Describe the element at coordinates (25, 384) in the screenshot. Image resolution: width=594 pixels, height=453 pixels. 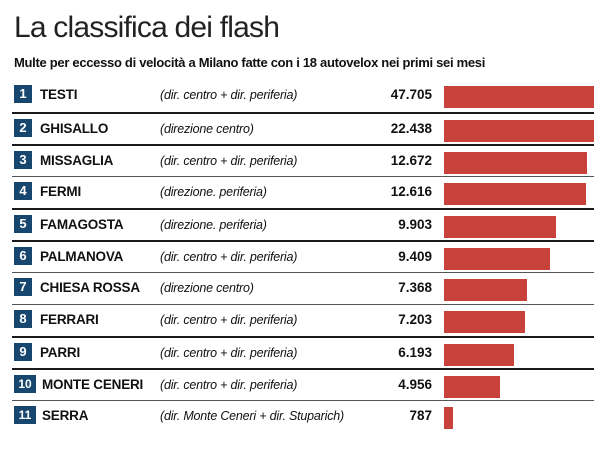
I see `rank-badge: 10` at that location.